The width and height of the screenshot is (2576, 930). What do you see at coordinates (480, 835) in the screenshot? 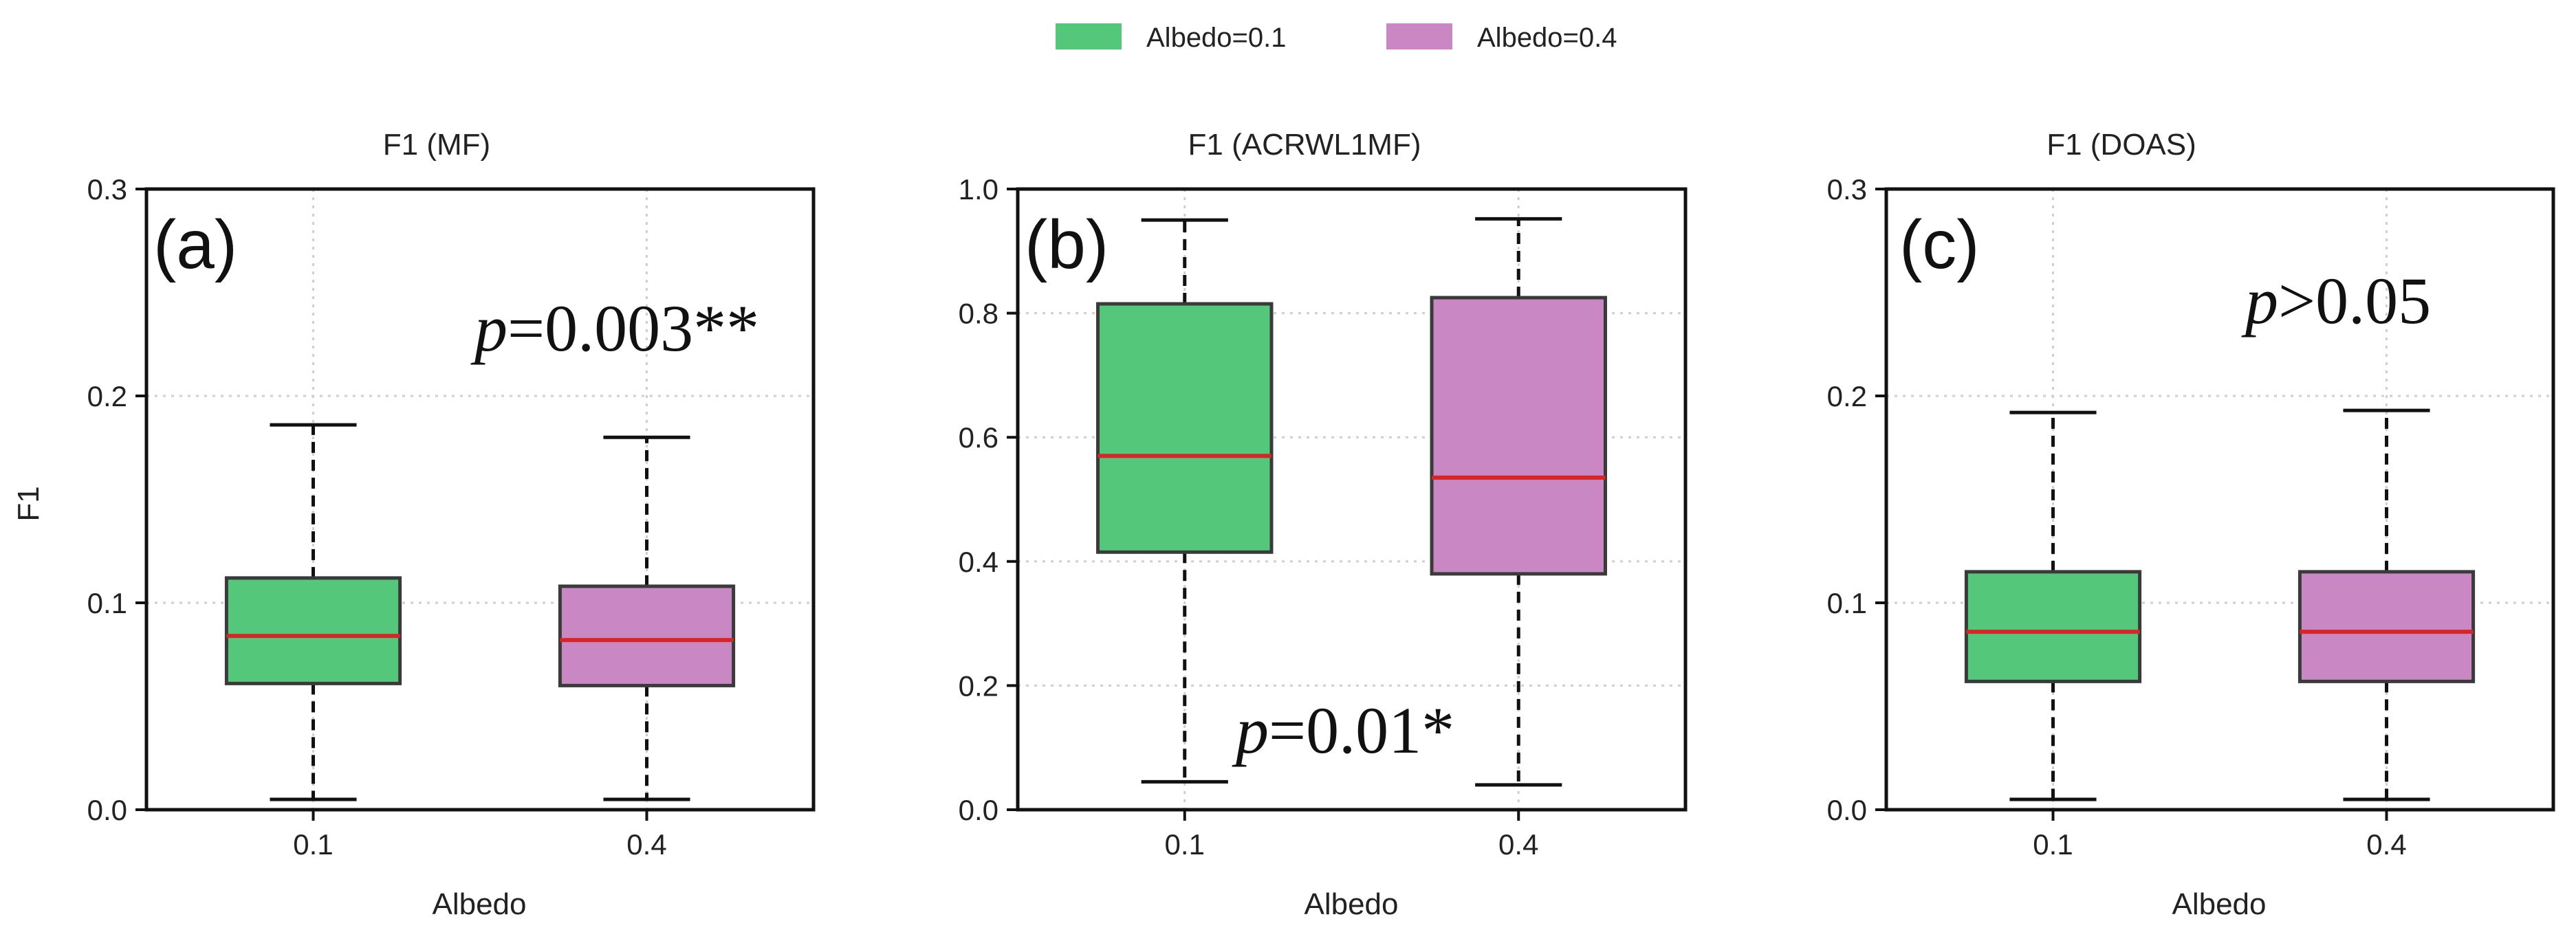
I see `panel-a-x-ticks: 0.1 0.4` at bounding box center [480, 835].